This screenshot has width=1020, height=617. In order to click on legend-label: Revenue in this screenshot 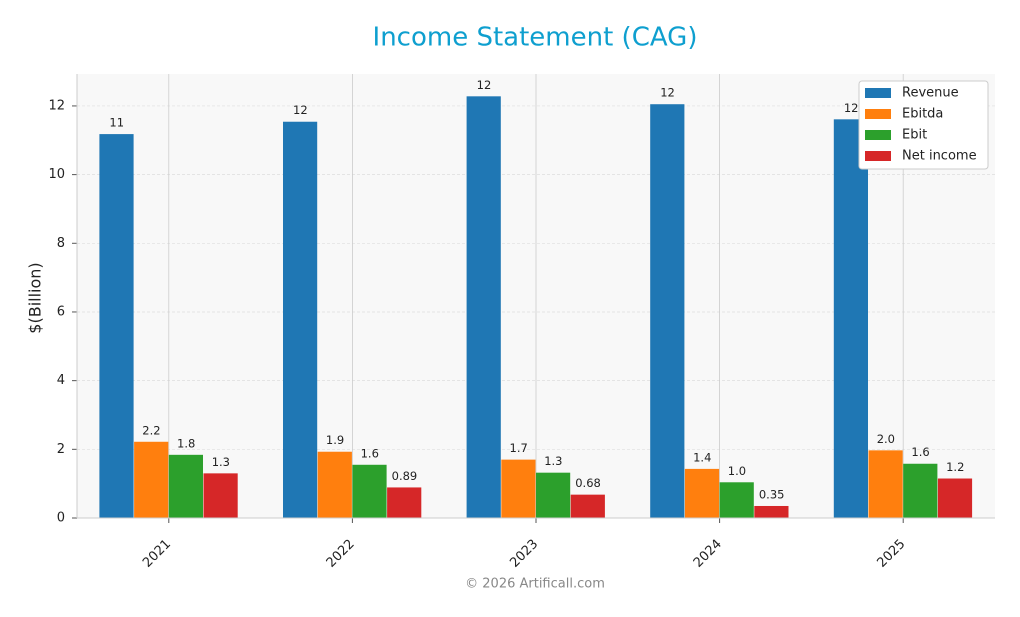, I will do `click(930, 93)`.